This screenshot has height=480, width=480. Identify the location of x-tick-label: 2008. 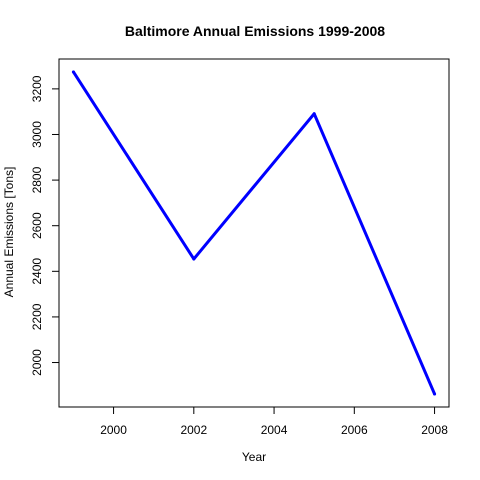
(434, 430).